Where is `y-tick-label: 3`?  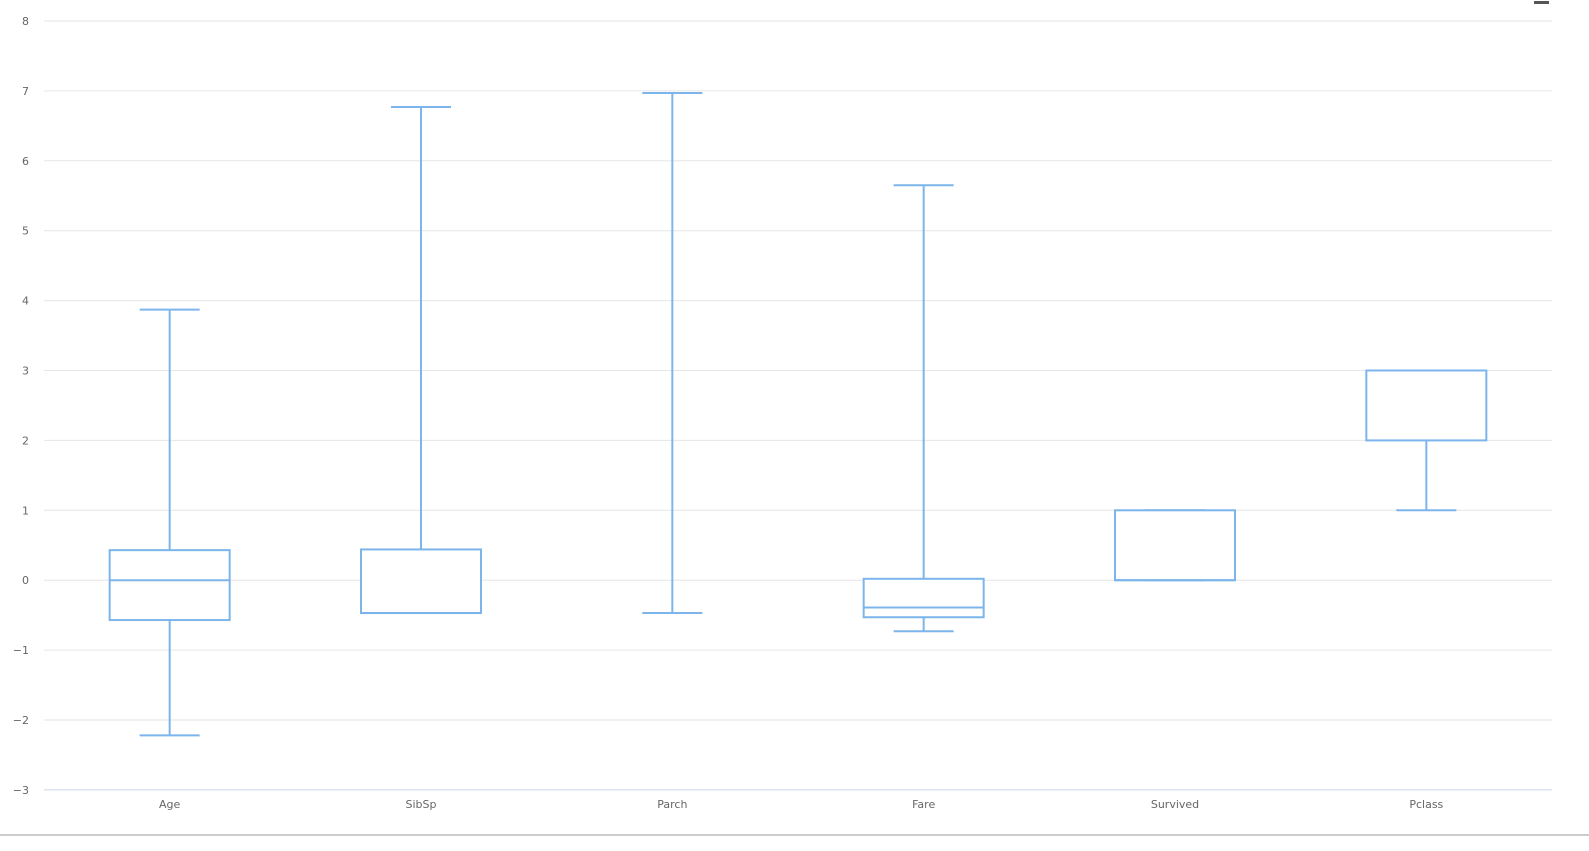 y-tick-label: 3 is located at coordinates (25, 371).